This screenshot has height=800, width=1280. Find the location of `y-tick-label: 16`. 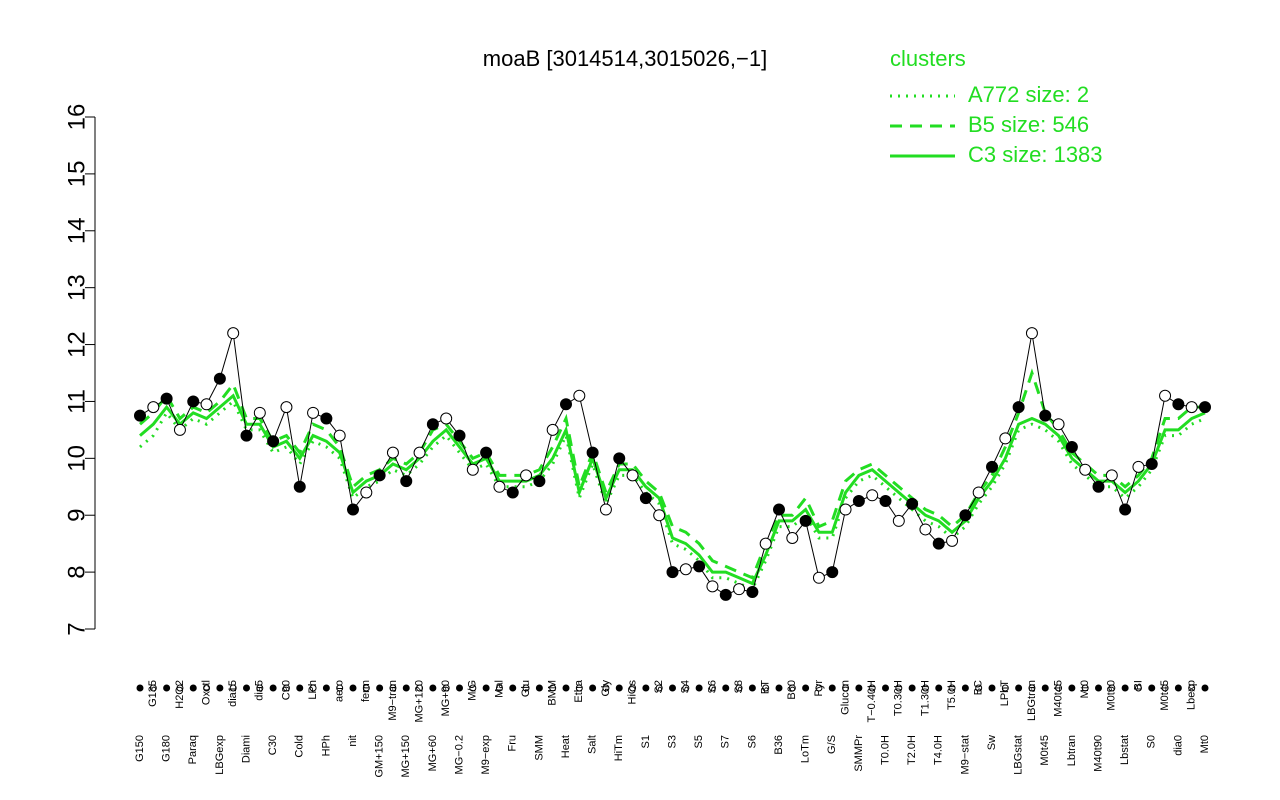

y-tick-label: 16 is located at coordinates (76, 117).